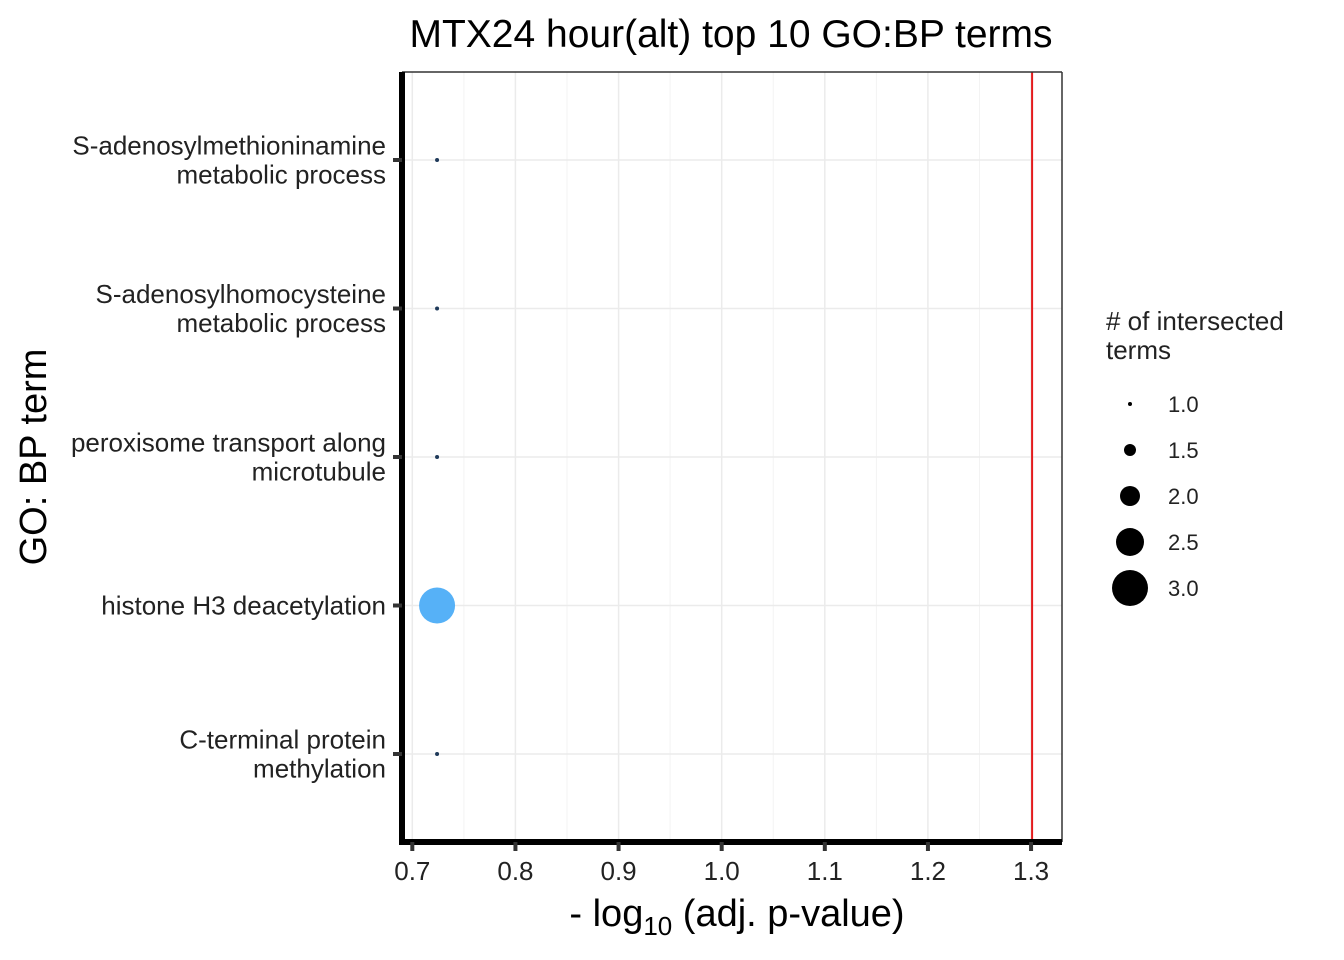 The image size is (1344, 960). I want to click on y-tick-label: C-terminal protein methylation, so click(282, 754).